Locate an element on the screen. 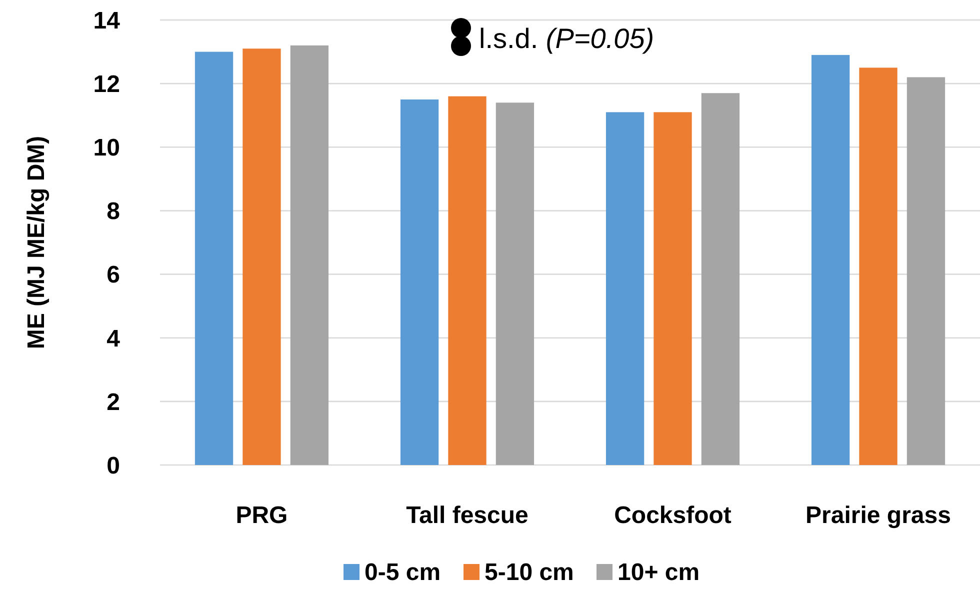  y-tick-label: 2 is located at coordinates (113, 402).